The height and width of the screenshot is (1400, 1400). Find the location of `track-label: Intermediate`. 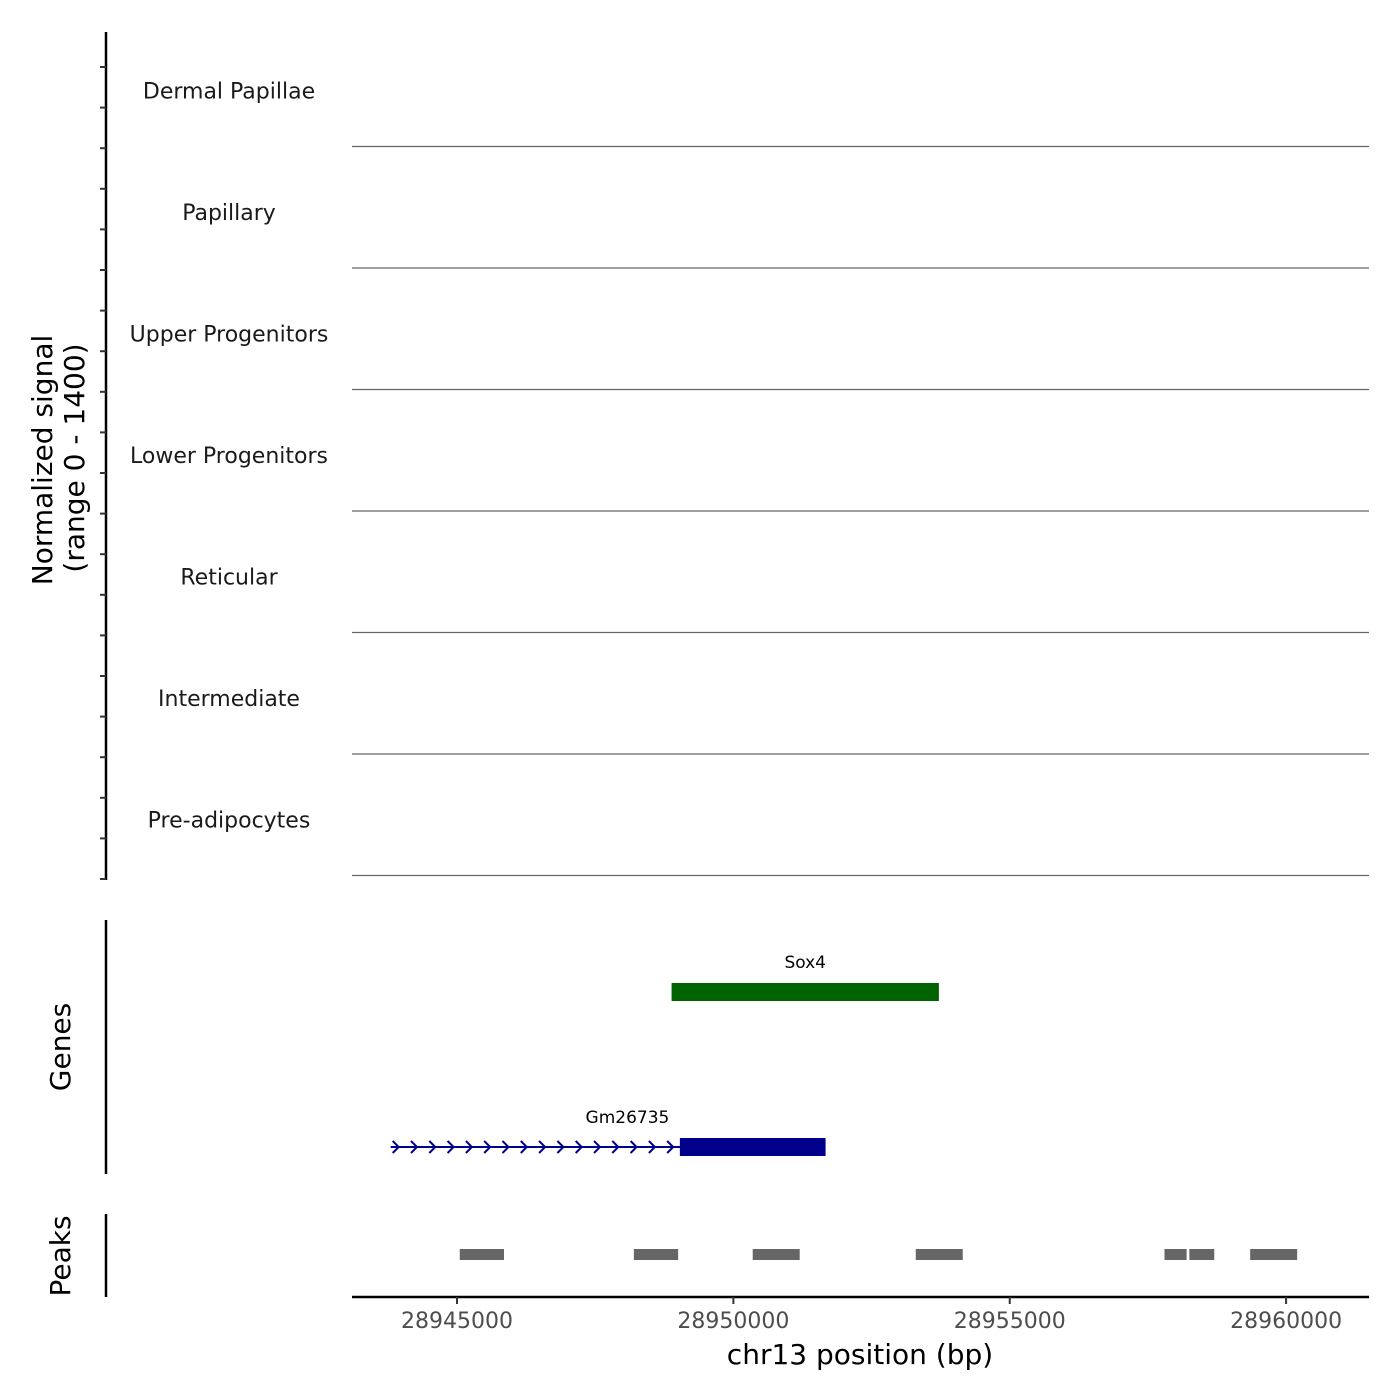

track-label: Intermediate is located at coordinates (229, 699).